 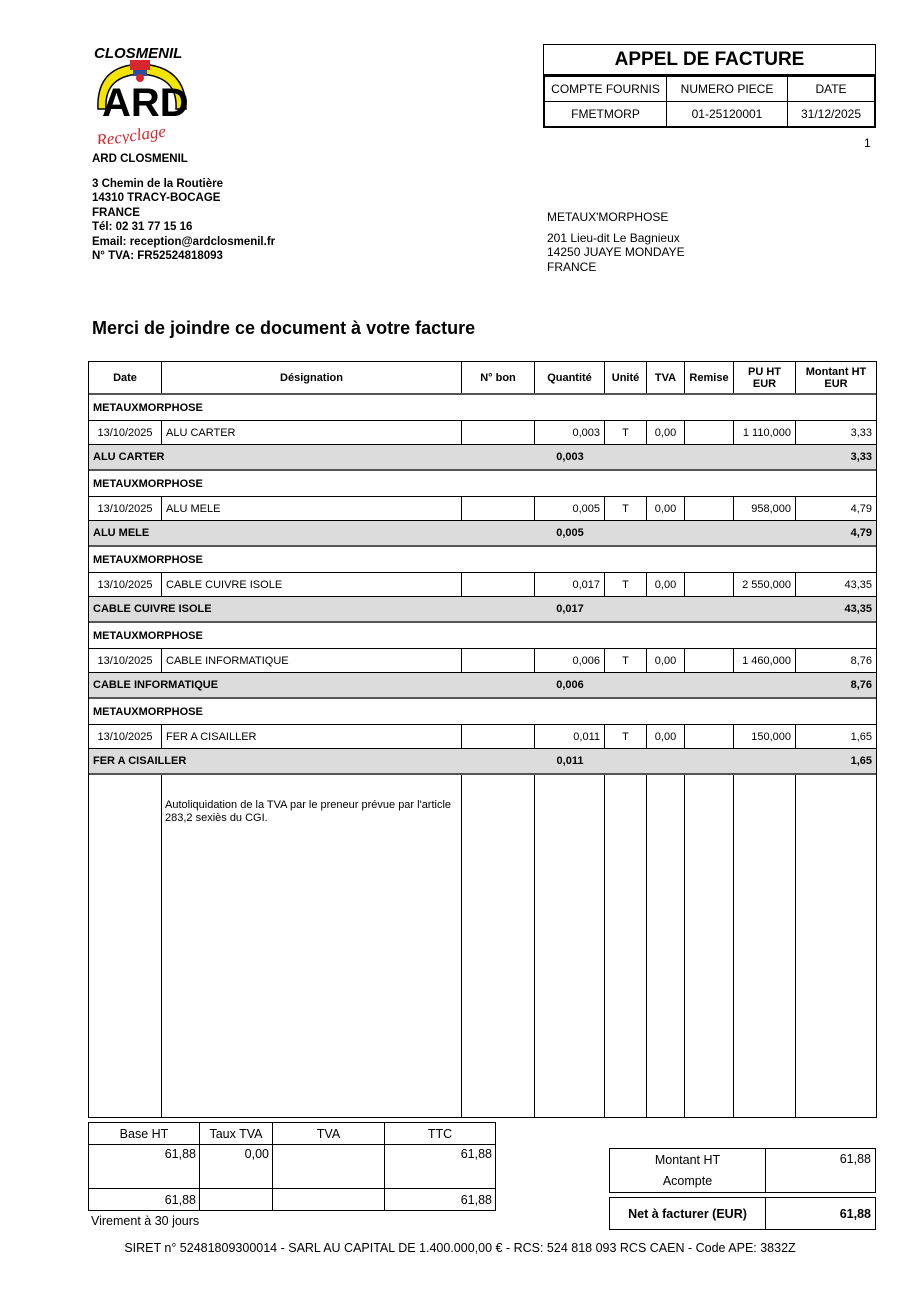 I want to click on header-designation: Désignation, so click(x=312, y=377).